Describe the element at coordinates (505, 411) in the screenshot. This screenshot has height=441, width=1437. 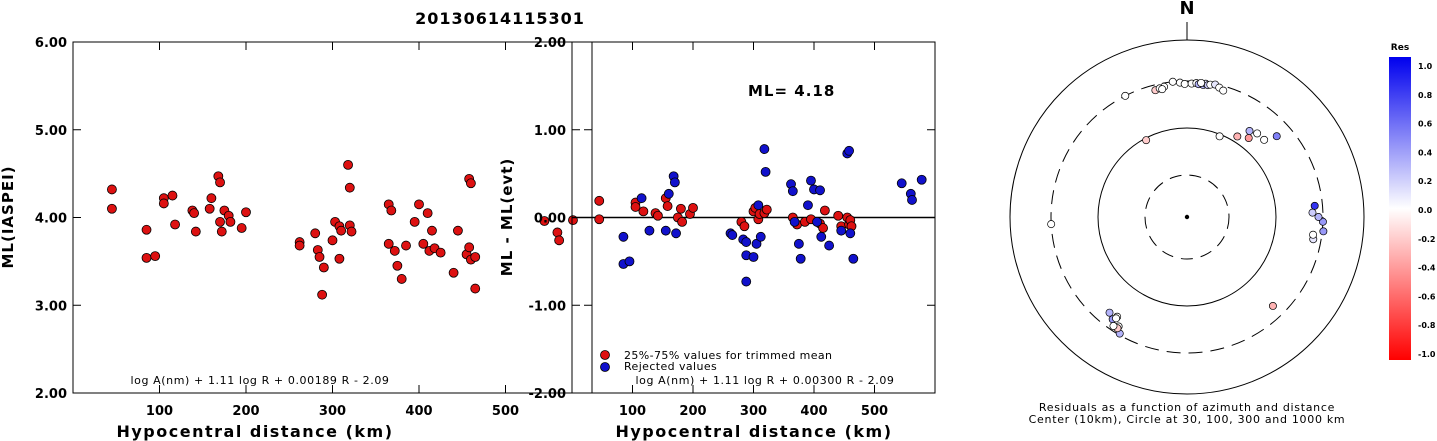
I see `chart-0-xtick-label: 500` at that location.